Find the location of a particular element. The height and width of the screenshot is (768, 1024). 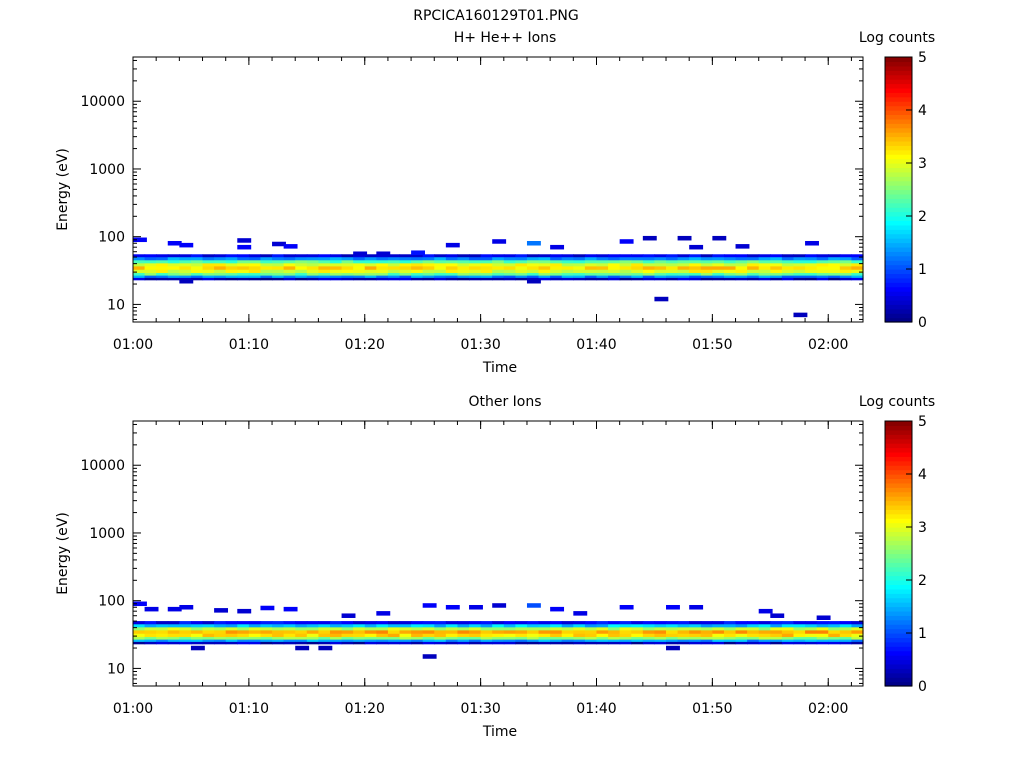

x-tick-label: 01:00 is located at coordinates (133, 345).